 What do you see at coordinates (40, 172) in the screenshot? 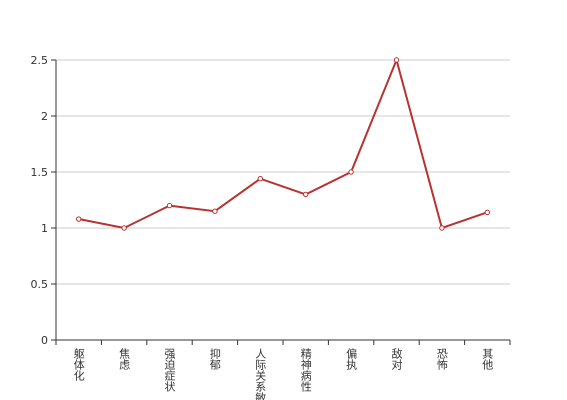
I see `y-tick-label: 1.5` at bounding box center [40, 172].